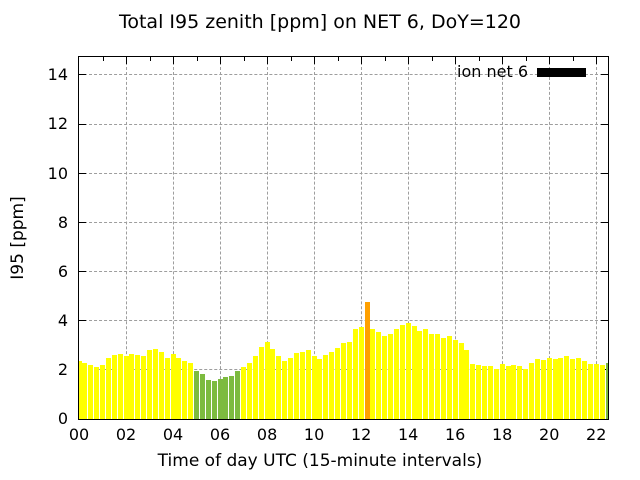  What do you see at coordinates (473, 391) in the screenshot?
I see `bar-16:45` at bounding box center [473, 391].